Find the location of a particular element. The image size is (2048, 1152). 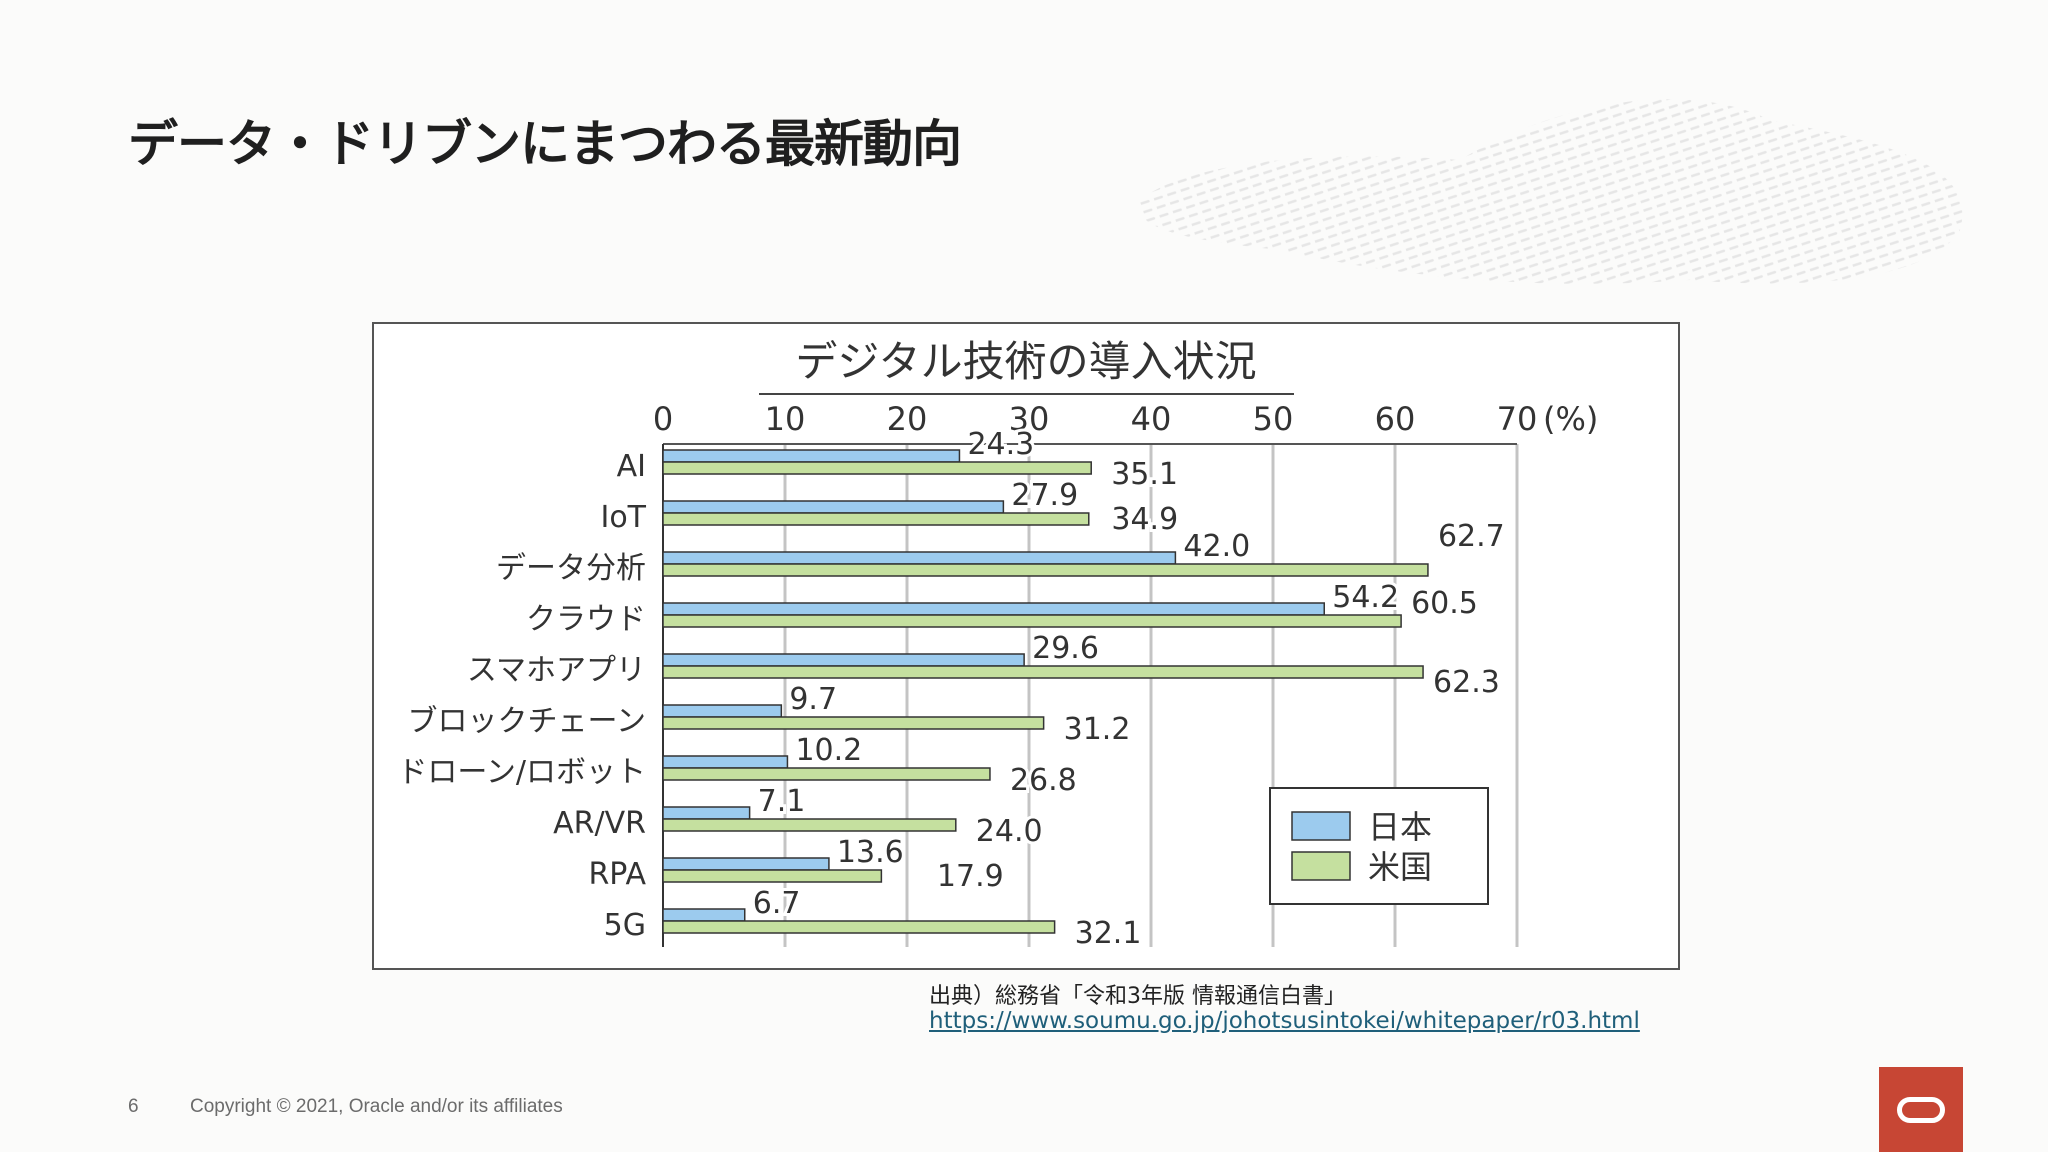

value-label-usa: 62.7 is located at coordinates (1471, 536).